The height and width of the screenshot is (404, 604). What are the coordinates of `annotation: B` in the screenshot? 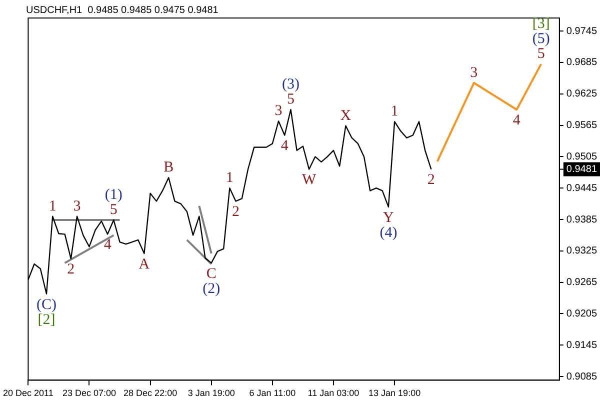 It's located at (169, 168).